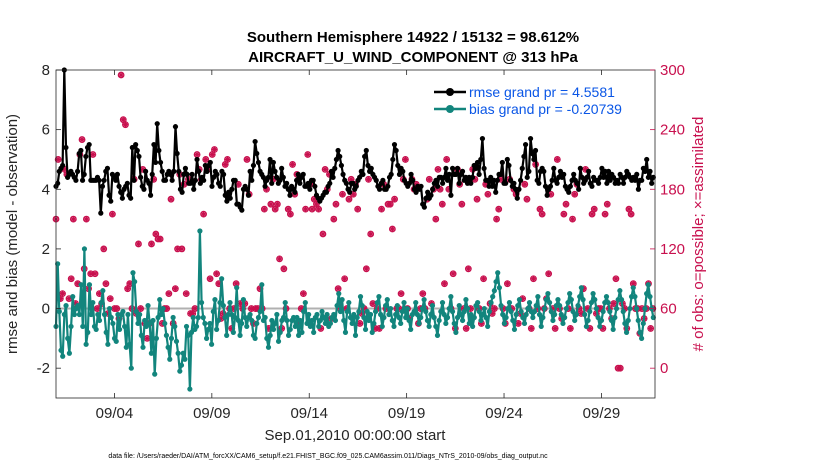 The image size is (830, 470). Describe the element at coordinates (545, 109) in the screenshot. I see `legend-bias-label: bias grand pr = -0.20739` at that location.